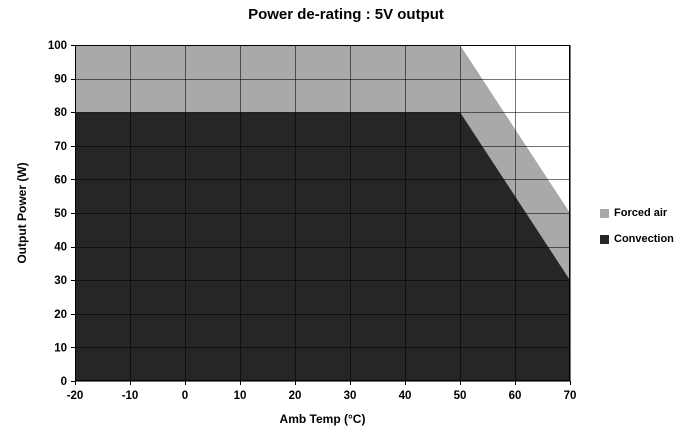 The image size is (692, 436). Describe the element at coordinates (60, 80) in the screenshot. I see `svg-text: 90` at that location.